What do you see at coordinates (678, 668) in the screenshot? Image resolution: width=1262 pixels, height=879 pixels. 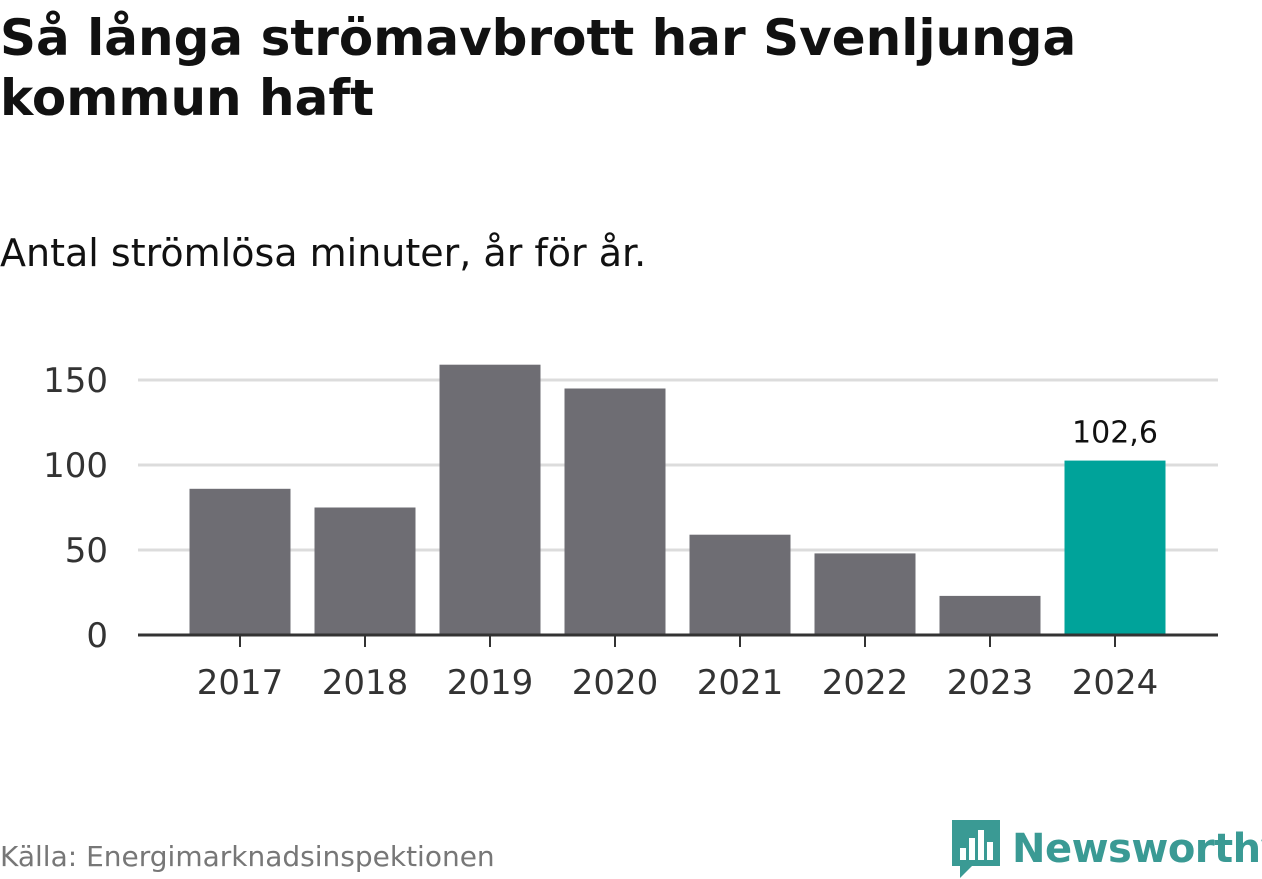 I see `x-axis: 2017 2018 2019 2020 2021 2022 2023 2024` at bounding box center [678, 668].